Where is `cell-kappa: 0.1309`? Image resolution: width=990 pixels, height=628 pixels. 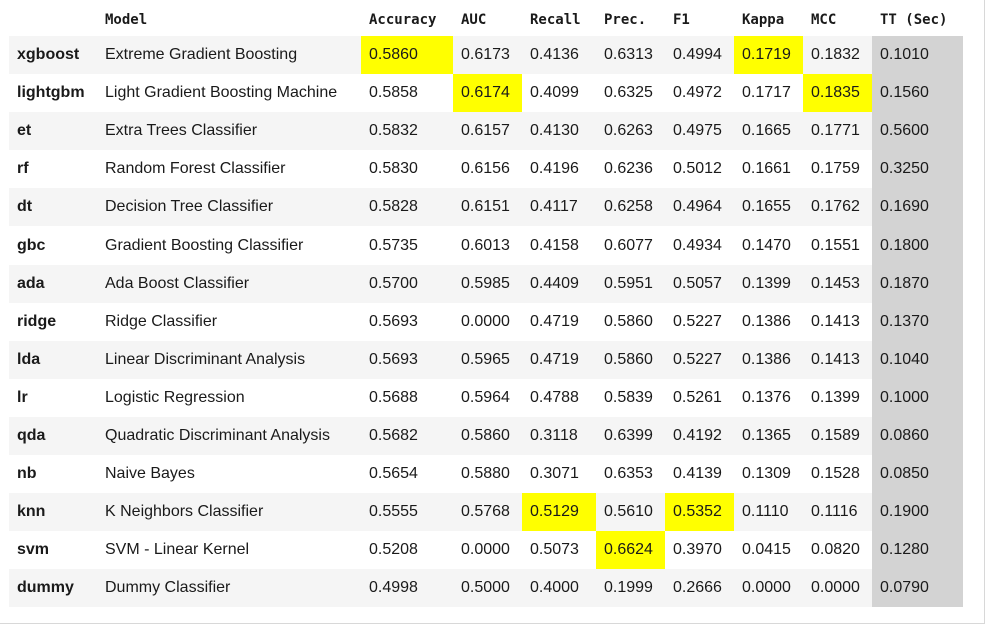
cell-kappa: 0.1309 is located at coordinates (768, 474).